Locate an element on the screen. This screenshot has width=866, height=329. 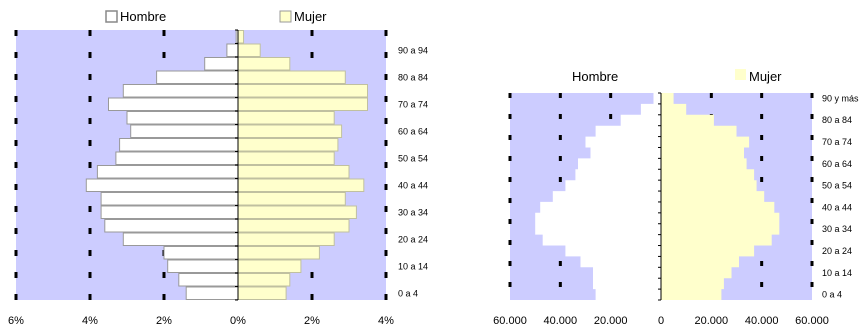
chart2-legend-label-hombre: Hombre is located at coordinates (595, 76).